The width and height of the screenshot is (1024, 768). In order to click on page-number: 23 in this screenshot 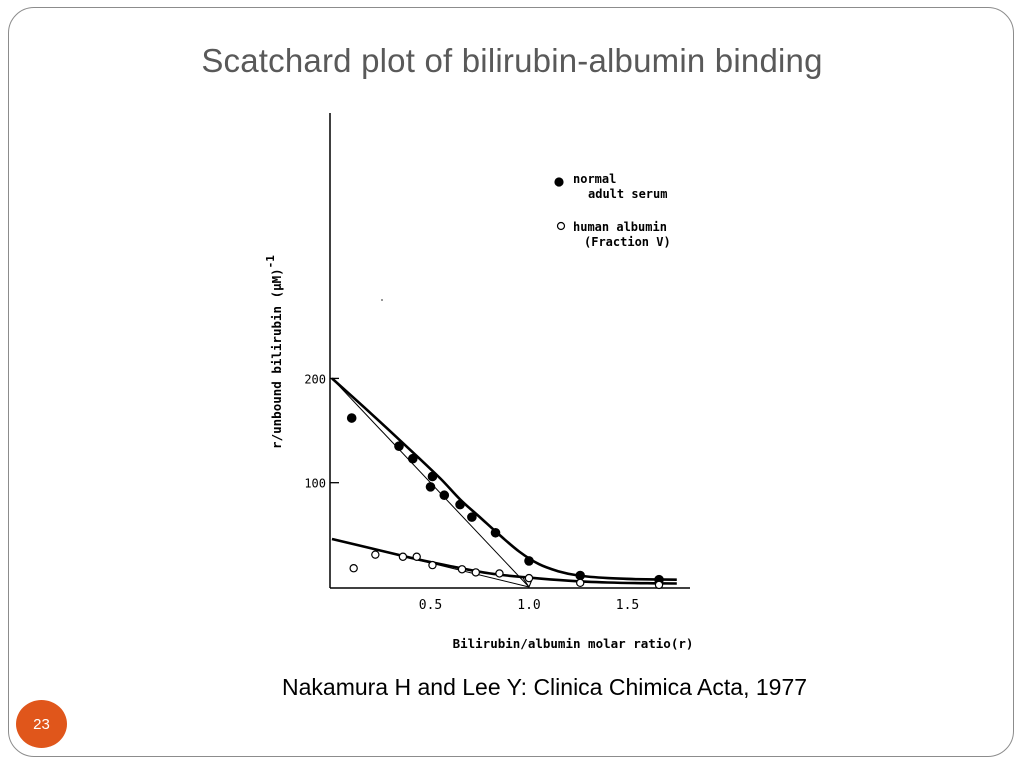, I will do `click(41, 724)`.